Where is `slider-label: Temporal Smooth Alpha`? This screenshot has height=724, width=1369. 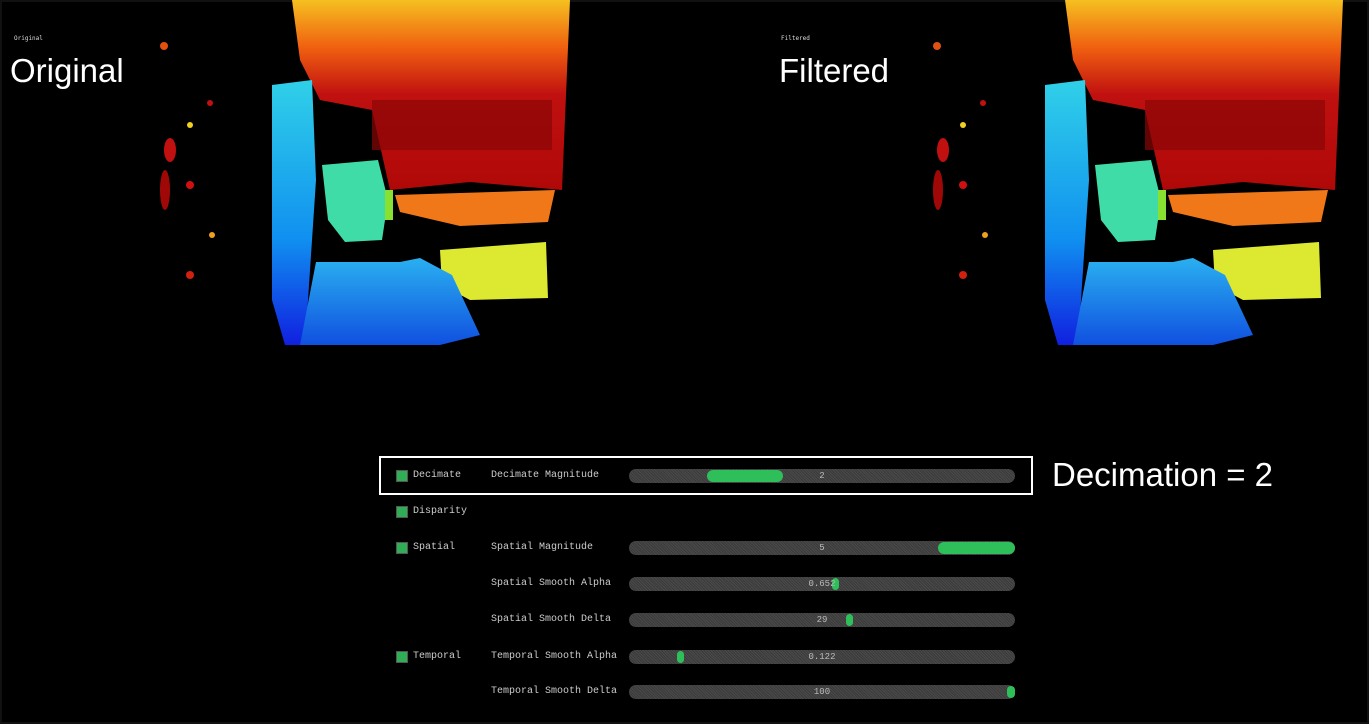
slider-label: Temporal Smooth Alpha is located at coordinates (554, 656).